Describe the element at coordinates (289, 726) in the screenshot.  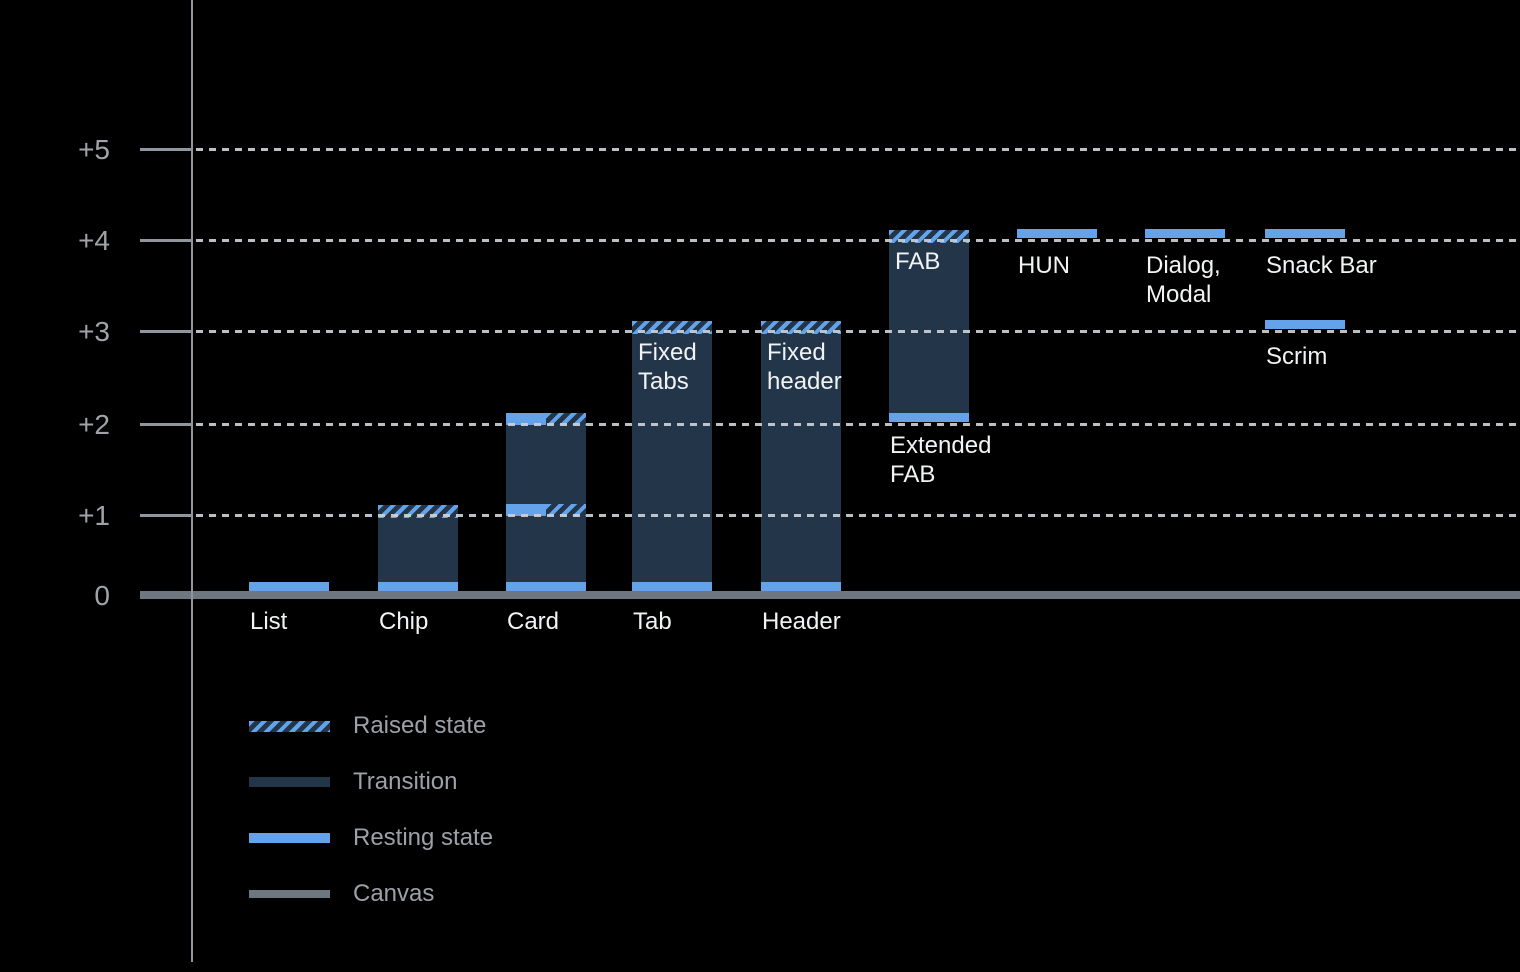
I see `raised-state-swatch-icon` at that location.